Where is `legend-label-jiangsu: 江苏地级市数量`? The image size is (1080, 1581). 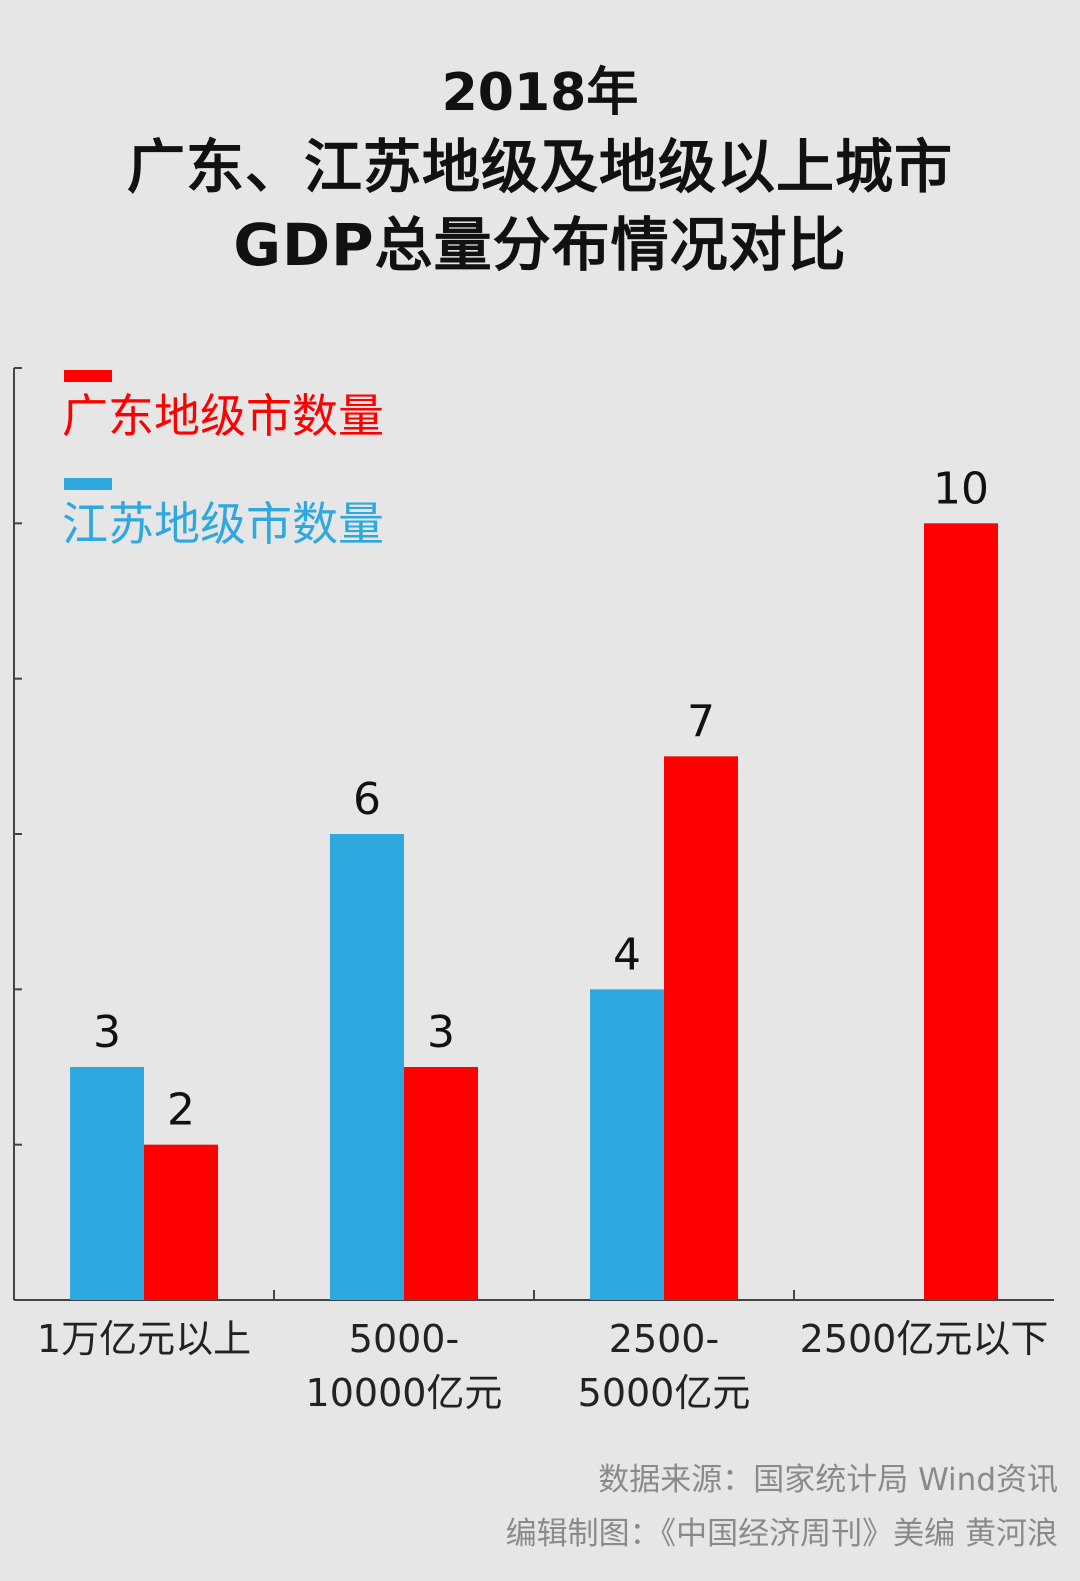
legend-label-jiangsu: 江苏地级市数量 is located at coordinates (223, 524).